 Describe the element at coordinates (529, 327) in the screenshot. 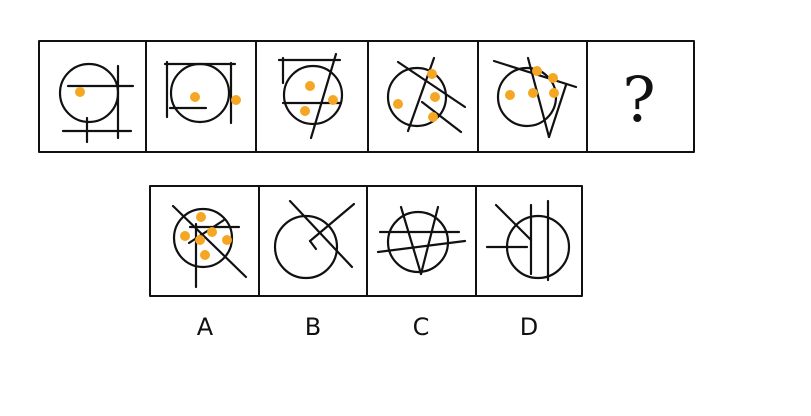

I see `option-d-label: D` at that location.